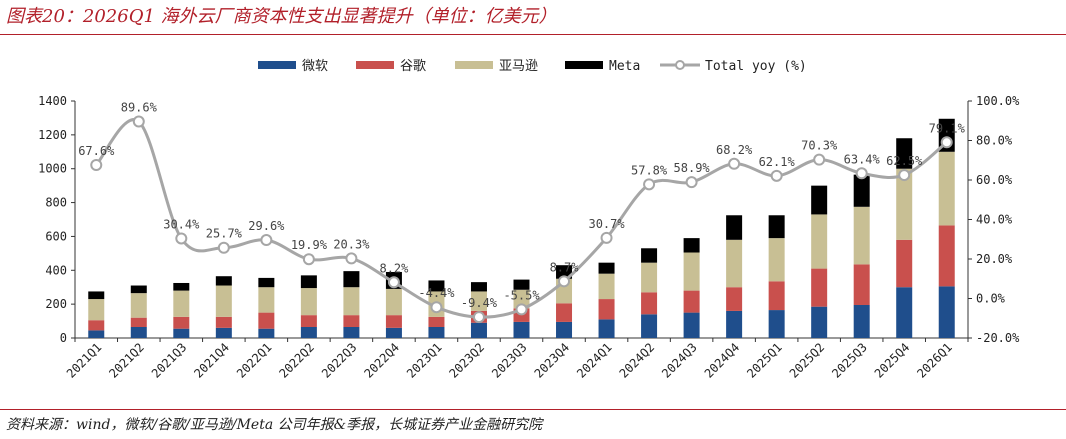  I want to click on yoy-data-label: 68.2%, so click(734, 150).